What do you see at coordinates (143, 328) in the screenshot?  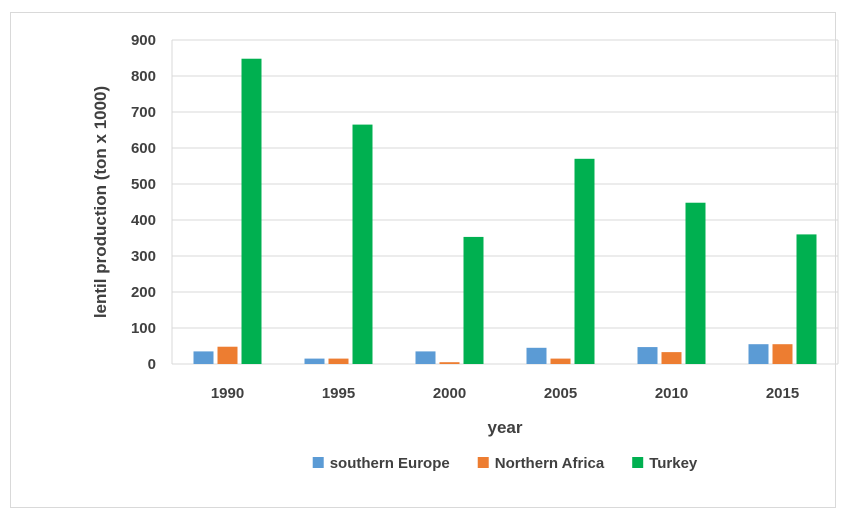 I see `y-tick-label: 100` at bounding box center [143, 328].